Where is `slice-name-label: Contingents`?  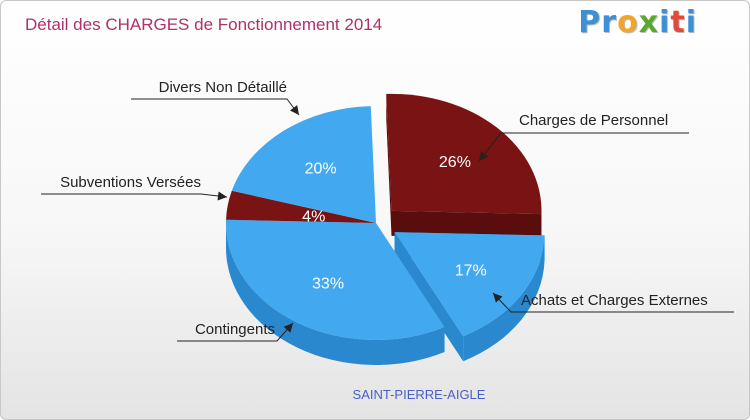 slice-name-label: Contingents is located at coordinates (235, 329).